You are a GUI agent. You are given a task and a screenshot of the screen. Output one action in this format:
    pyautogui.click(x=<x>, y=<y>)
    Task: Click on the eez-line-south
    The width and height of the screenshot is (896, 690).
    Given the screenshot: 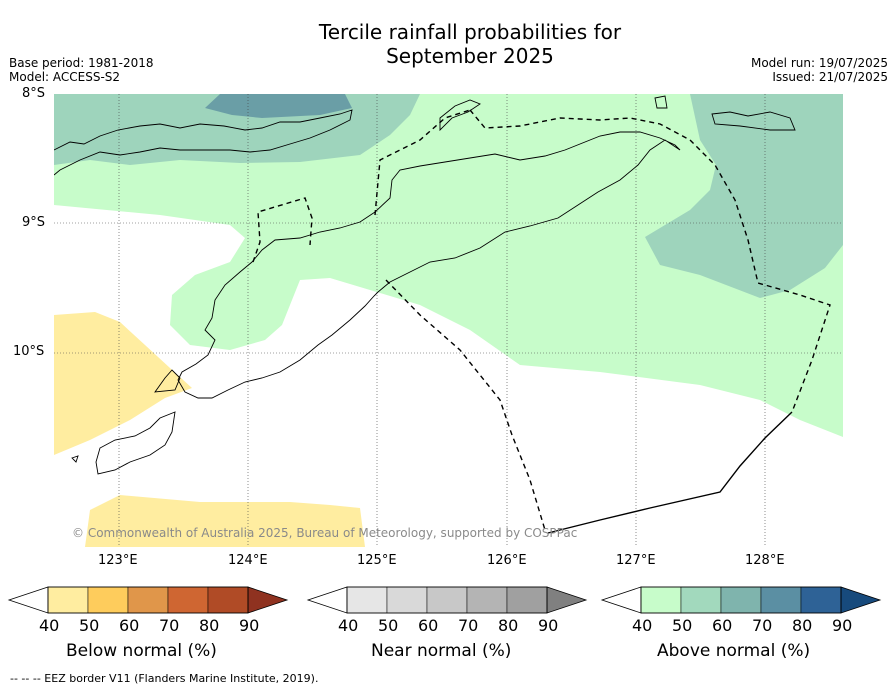 What is the action you would take?
    pyautogui.click(x=465, y=405)
    